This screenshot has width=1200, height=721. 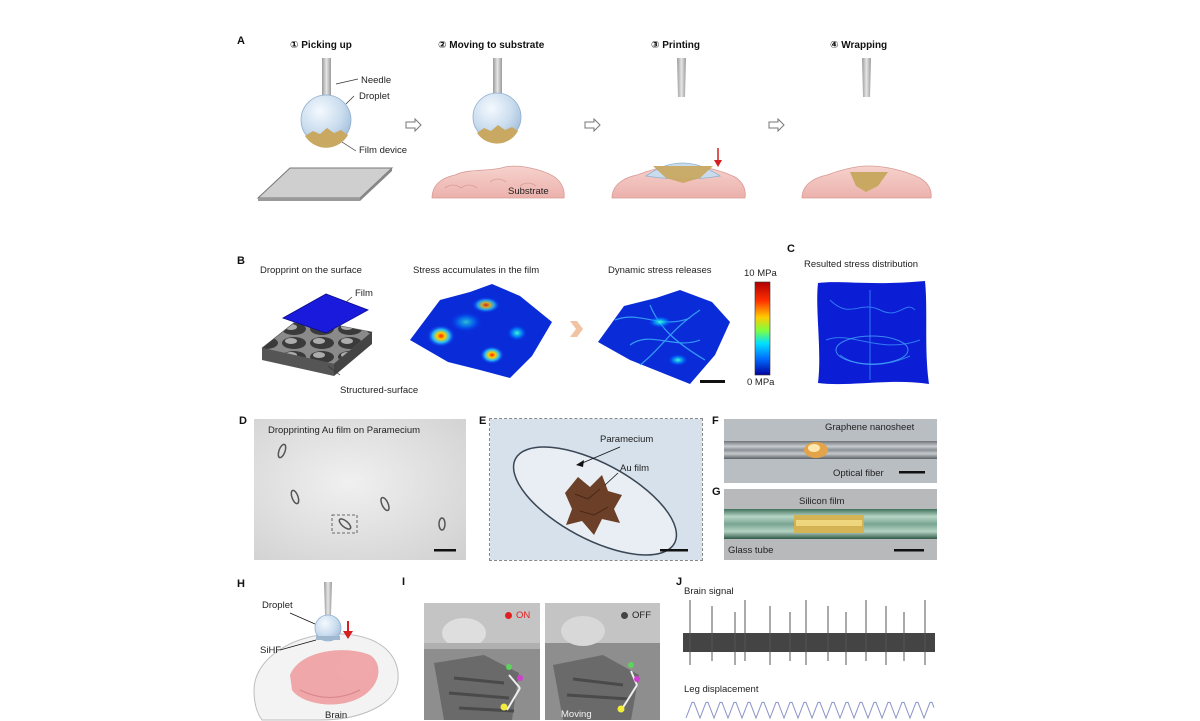 I want to click on on-label: ON, so click(x=523, y=615).